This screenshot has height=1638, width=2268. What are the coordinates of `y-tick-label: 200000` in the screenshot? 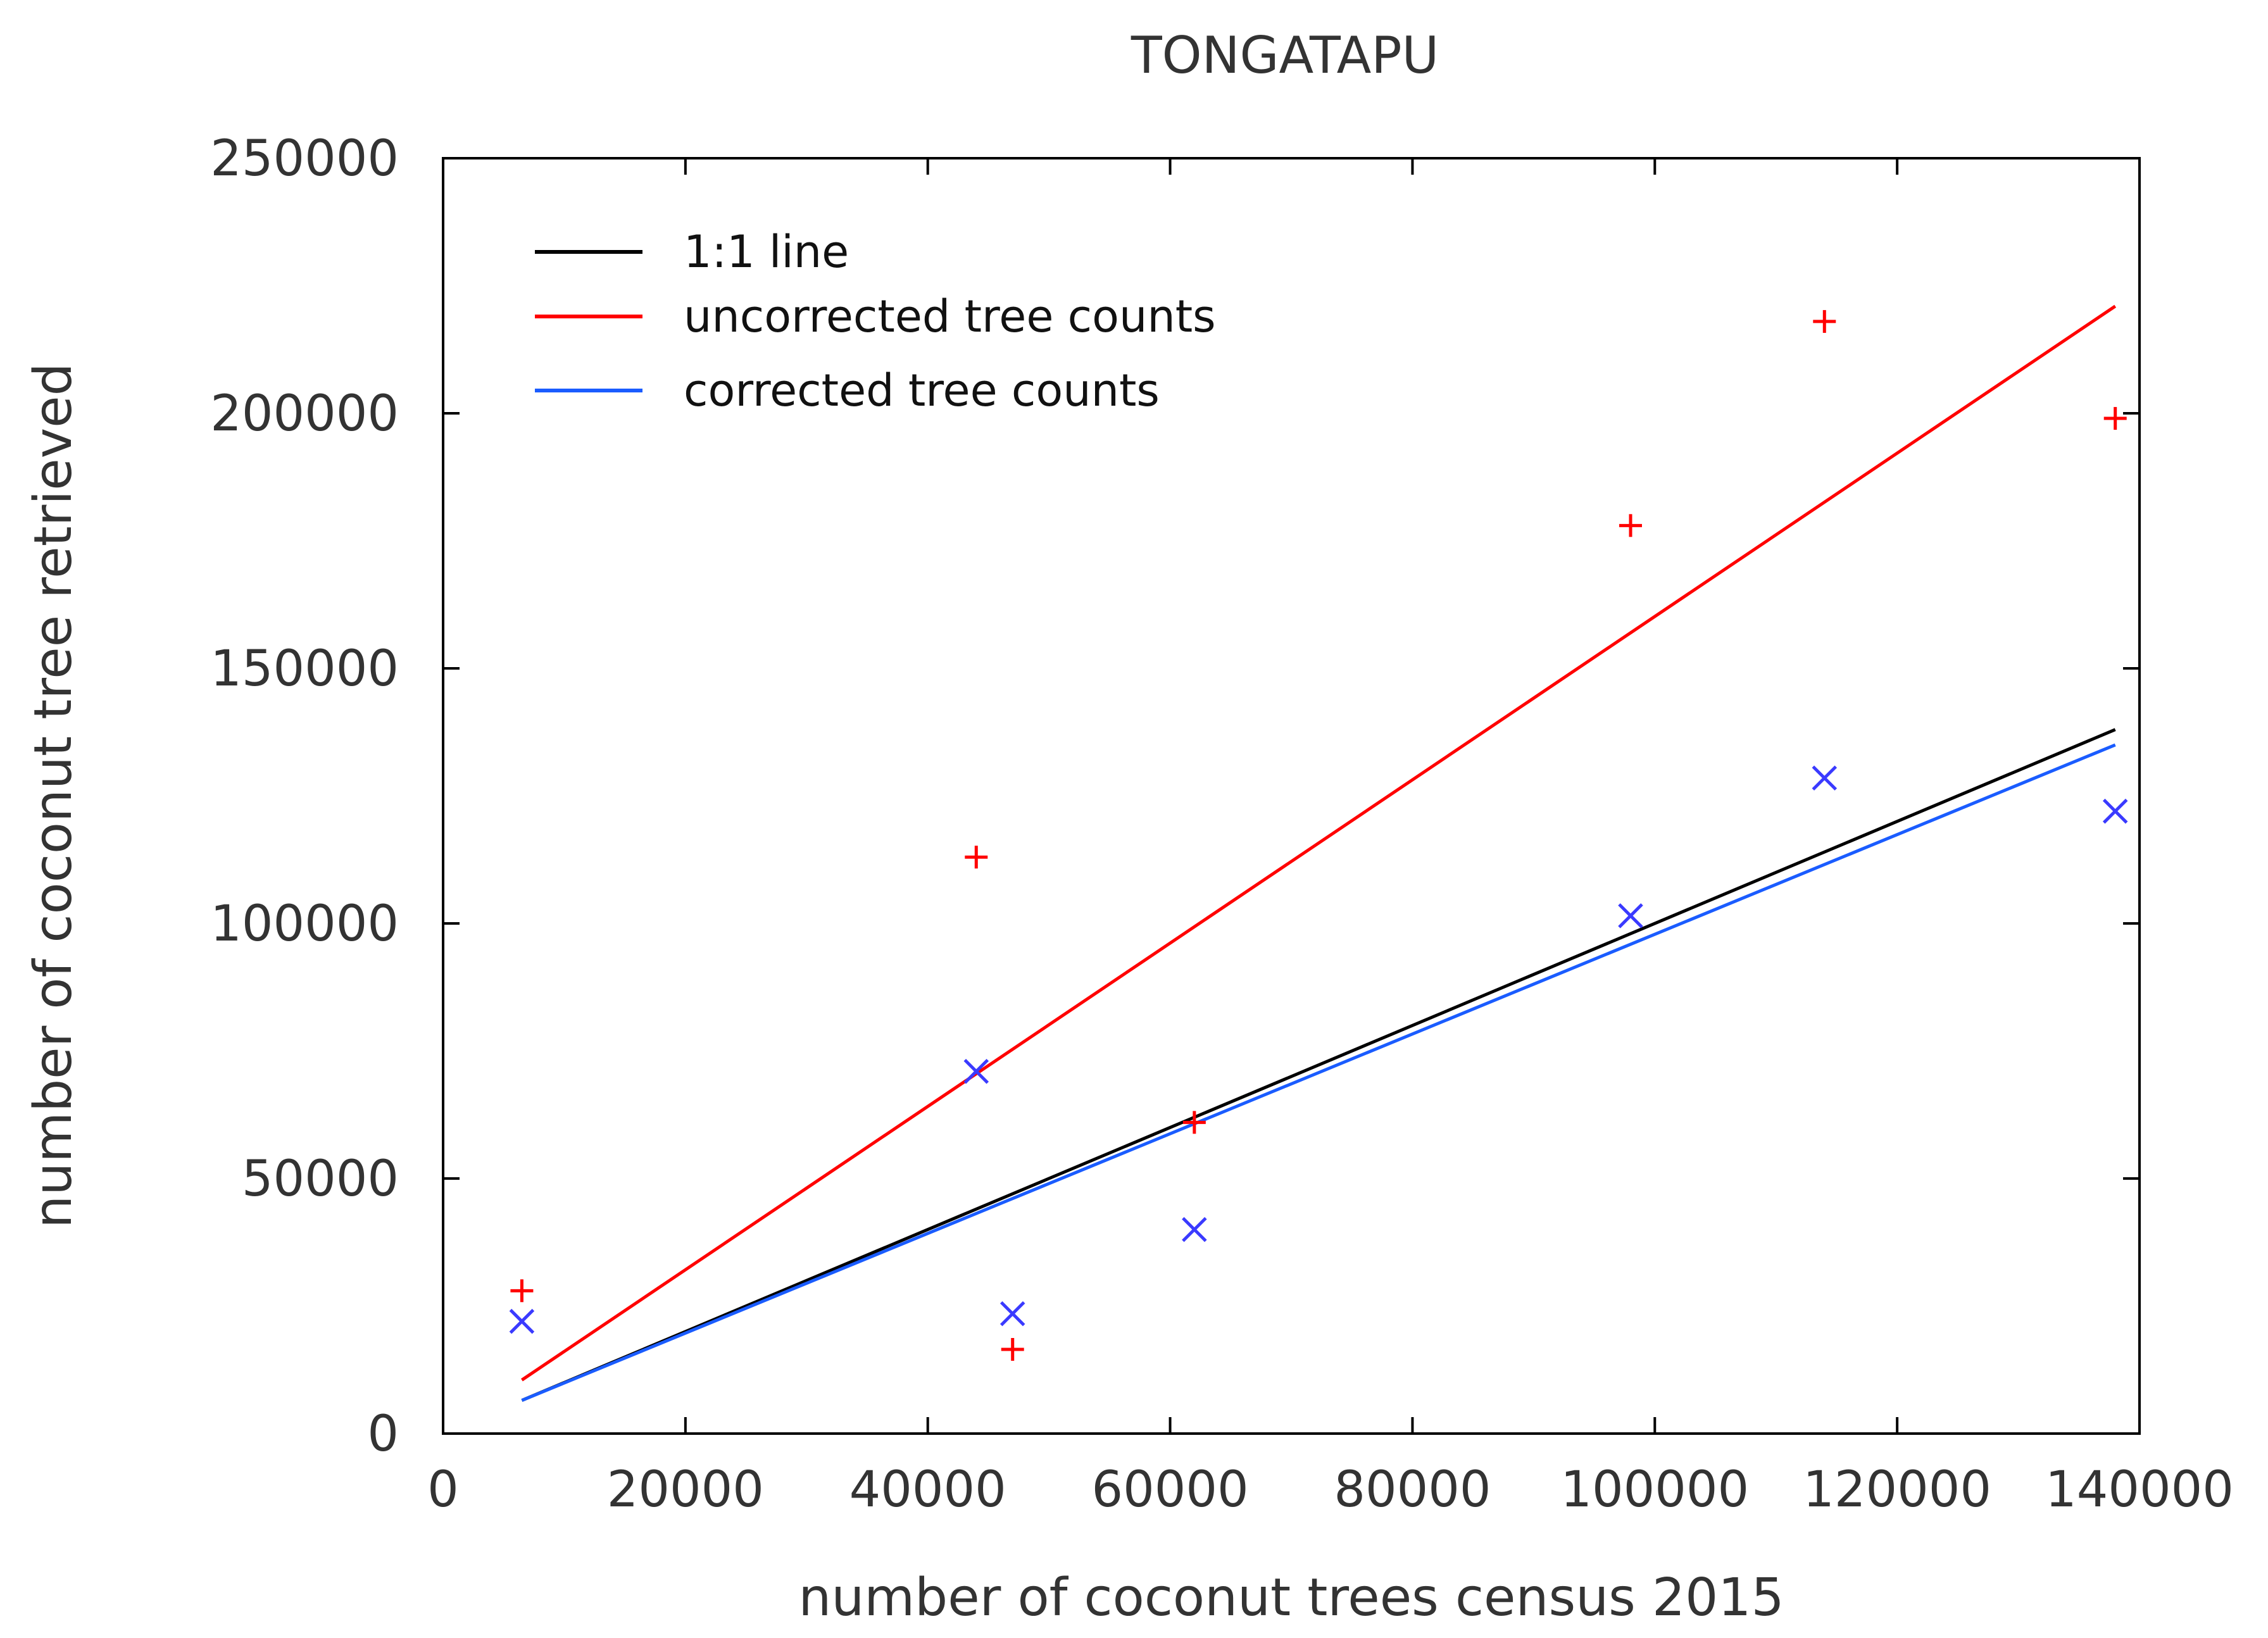 It's located at (304, 413).